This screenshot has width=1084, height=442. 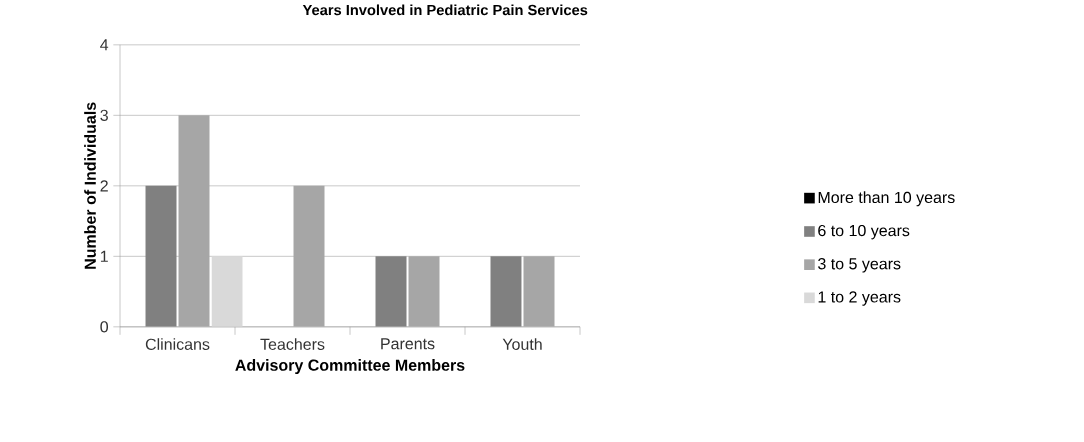 What do you see at coordinates (104, 186) in the screenshot?
I see `y-tick-label: 2` at bounding box center [104, 186].